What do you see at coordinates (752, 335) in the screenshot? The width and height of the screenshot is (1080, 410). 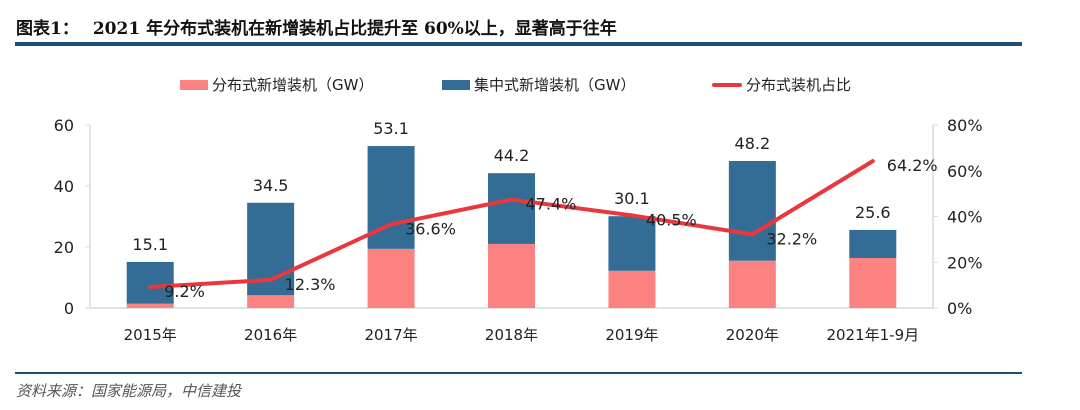 I see `x-tick-label: 2020年` at bounding box center [752, 335].